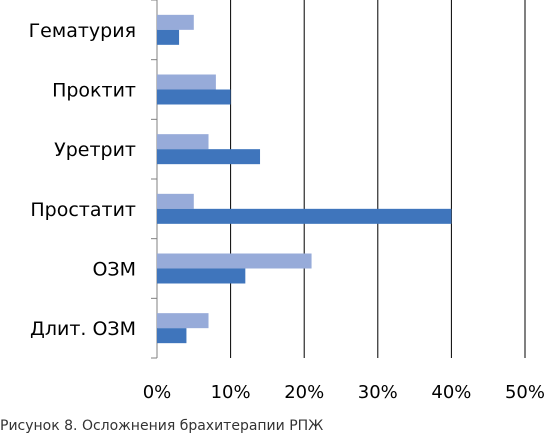 The height and width of the screenshot is (446, 545). What do you see at coordinates (94, 91) in the screenshot?
I see `category-label: Проктит` at bounding box center [94, 91].